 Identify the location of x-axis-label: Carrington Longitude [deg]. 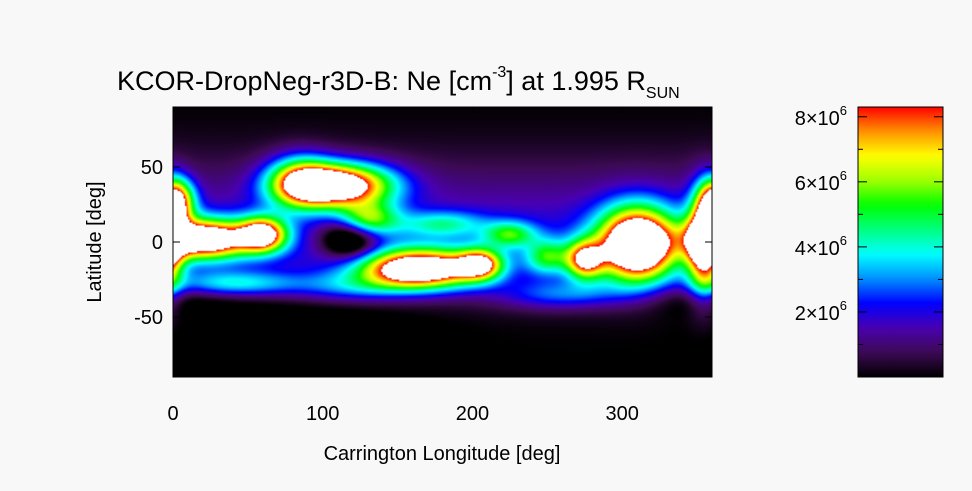
(442, 454).